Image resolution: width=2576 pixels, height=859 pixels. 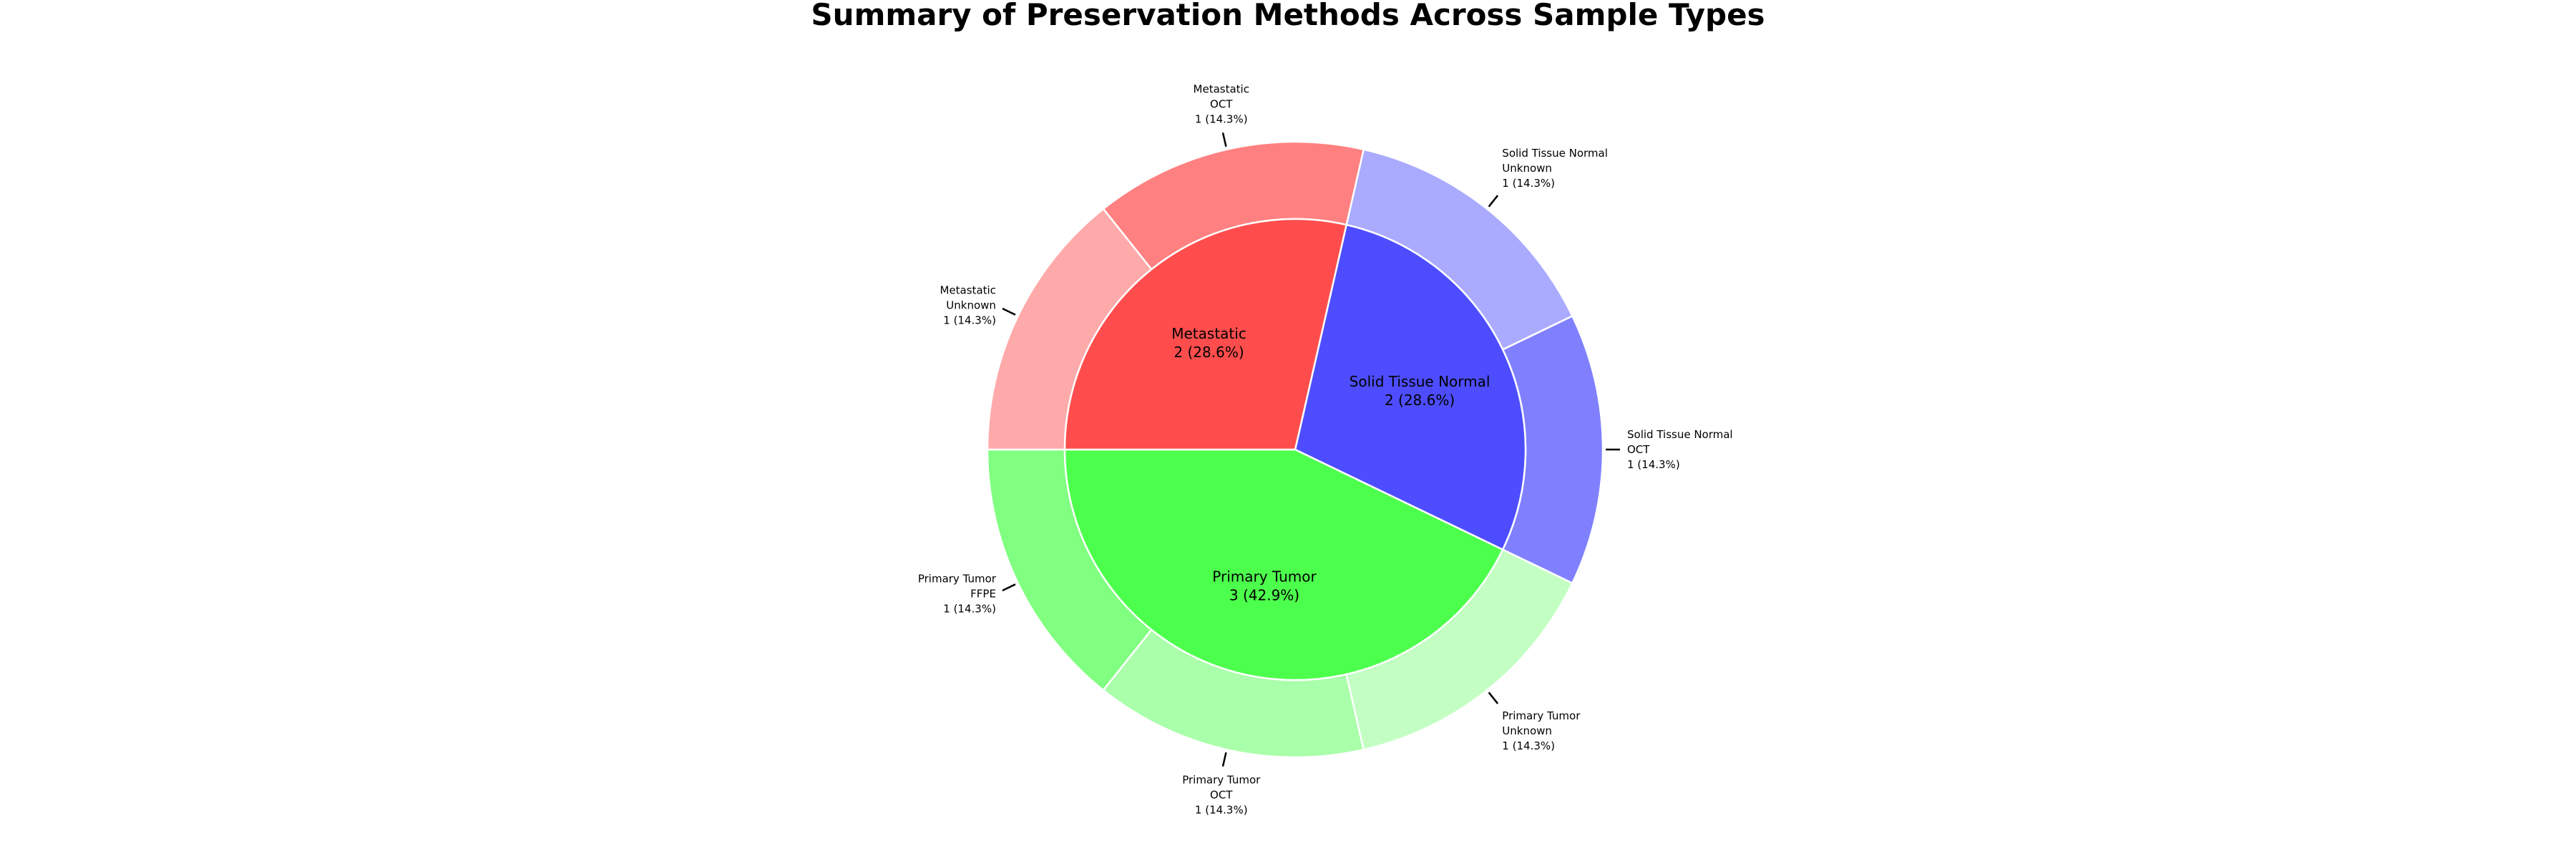 What do you see at coordinates (1555, 168) in the screenshot?
I see `outer-label-solid-tissue-normal-unknown: Solid Tissue Normal Unknown 1 (14.3%)` at bounding box center [1555, 168].